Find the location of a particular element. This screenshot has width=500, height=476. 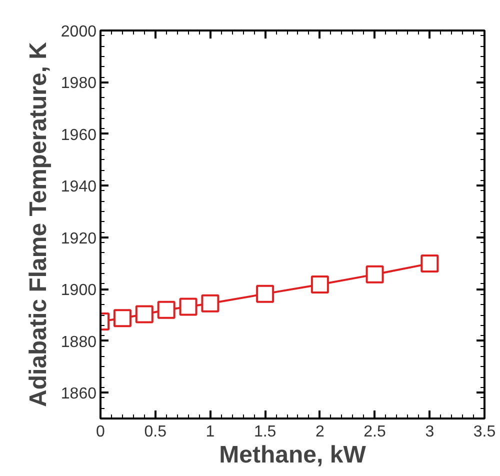

x-tick-label: 0.5 is located at coordinates (155, 432).